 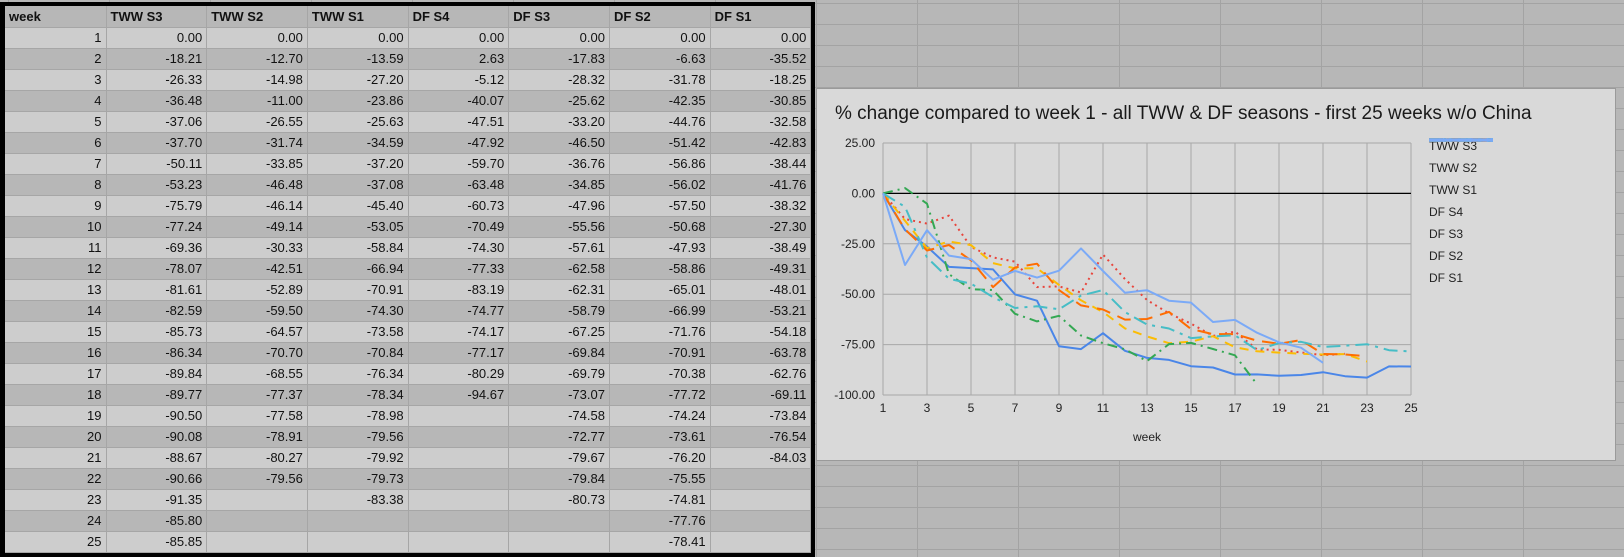 I want to click on cell-df-s3: -58.79, so click(x=559, y=311).